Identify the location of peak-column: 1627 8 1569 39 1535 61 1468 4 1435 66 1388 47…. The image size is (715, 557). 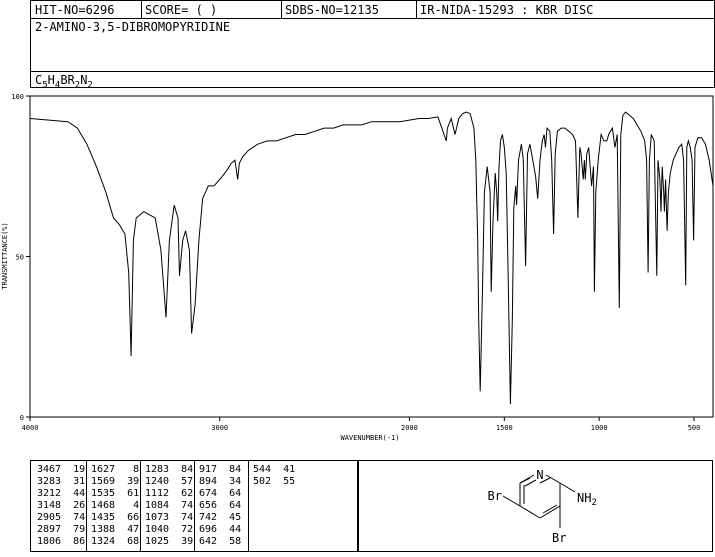
(115, 506).